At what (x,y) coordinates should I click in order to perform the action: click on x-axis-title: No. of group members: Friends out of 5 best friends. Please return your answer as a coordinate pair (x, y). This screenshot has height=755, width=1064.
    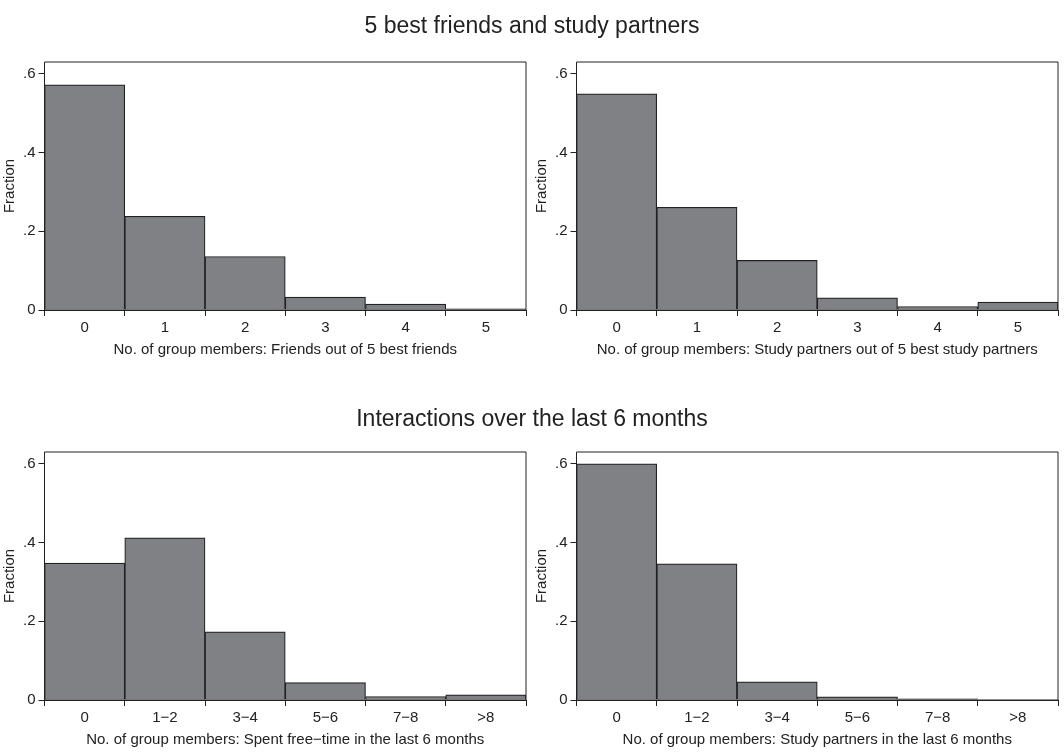
    Looking at the image, I should click on (285, 349).